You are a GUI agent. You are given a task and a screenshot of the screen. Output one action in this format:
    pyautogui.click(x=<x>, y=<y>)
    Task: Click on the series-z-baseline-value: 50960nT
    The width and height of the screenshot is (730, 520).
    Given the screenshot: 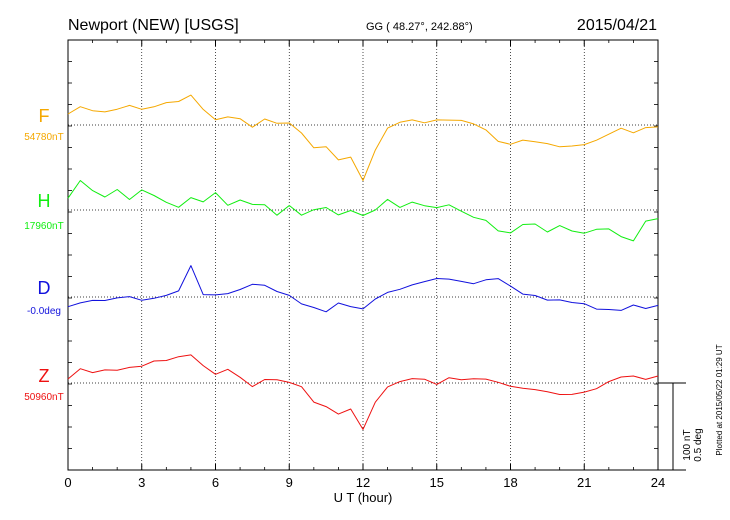 What is the action you would take?
    pyautogui.click(x=43, y=397)
    